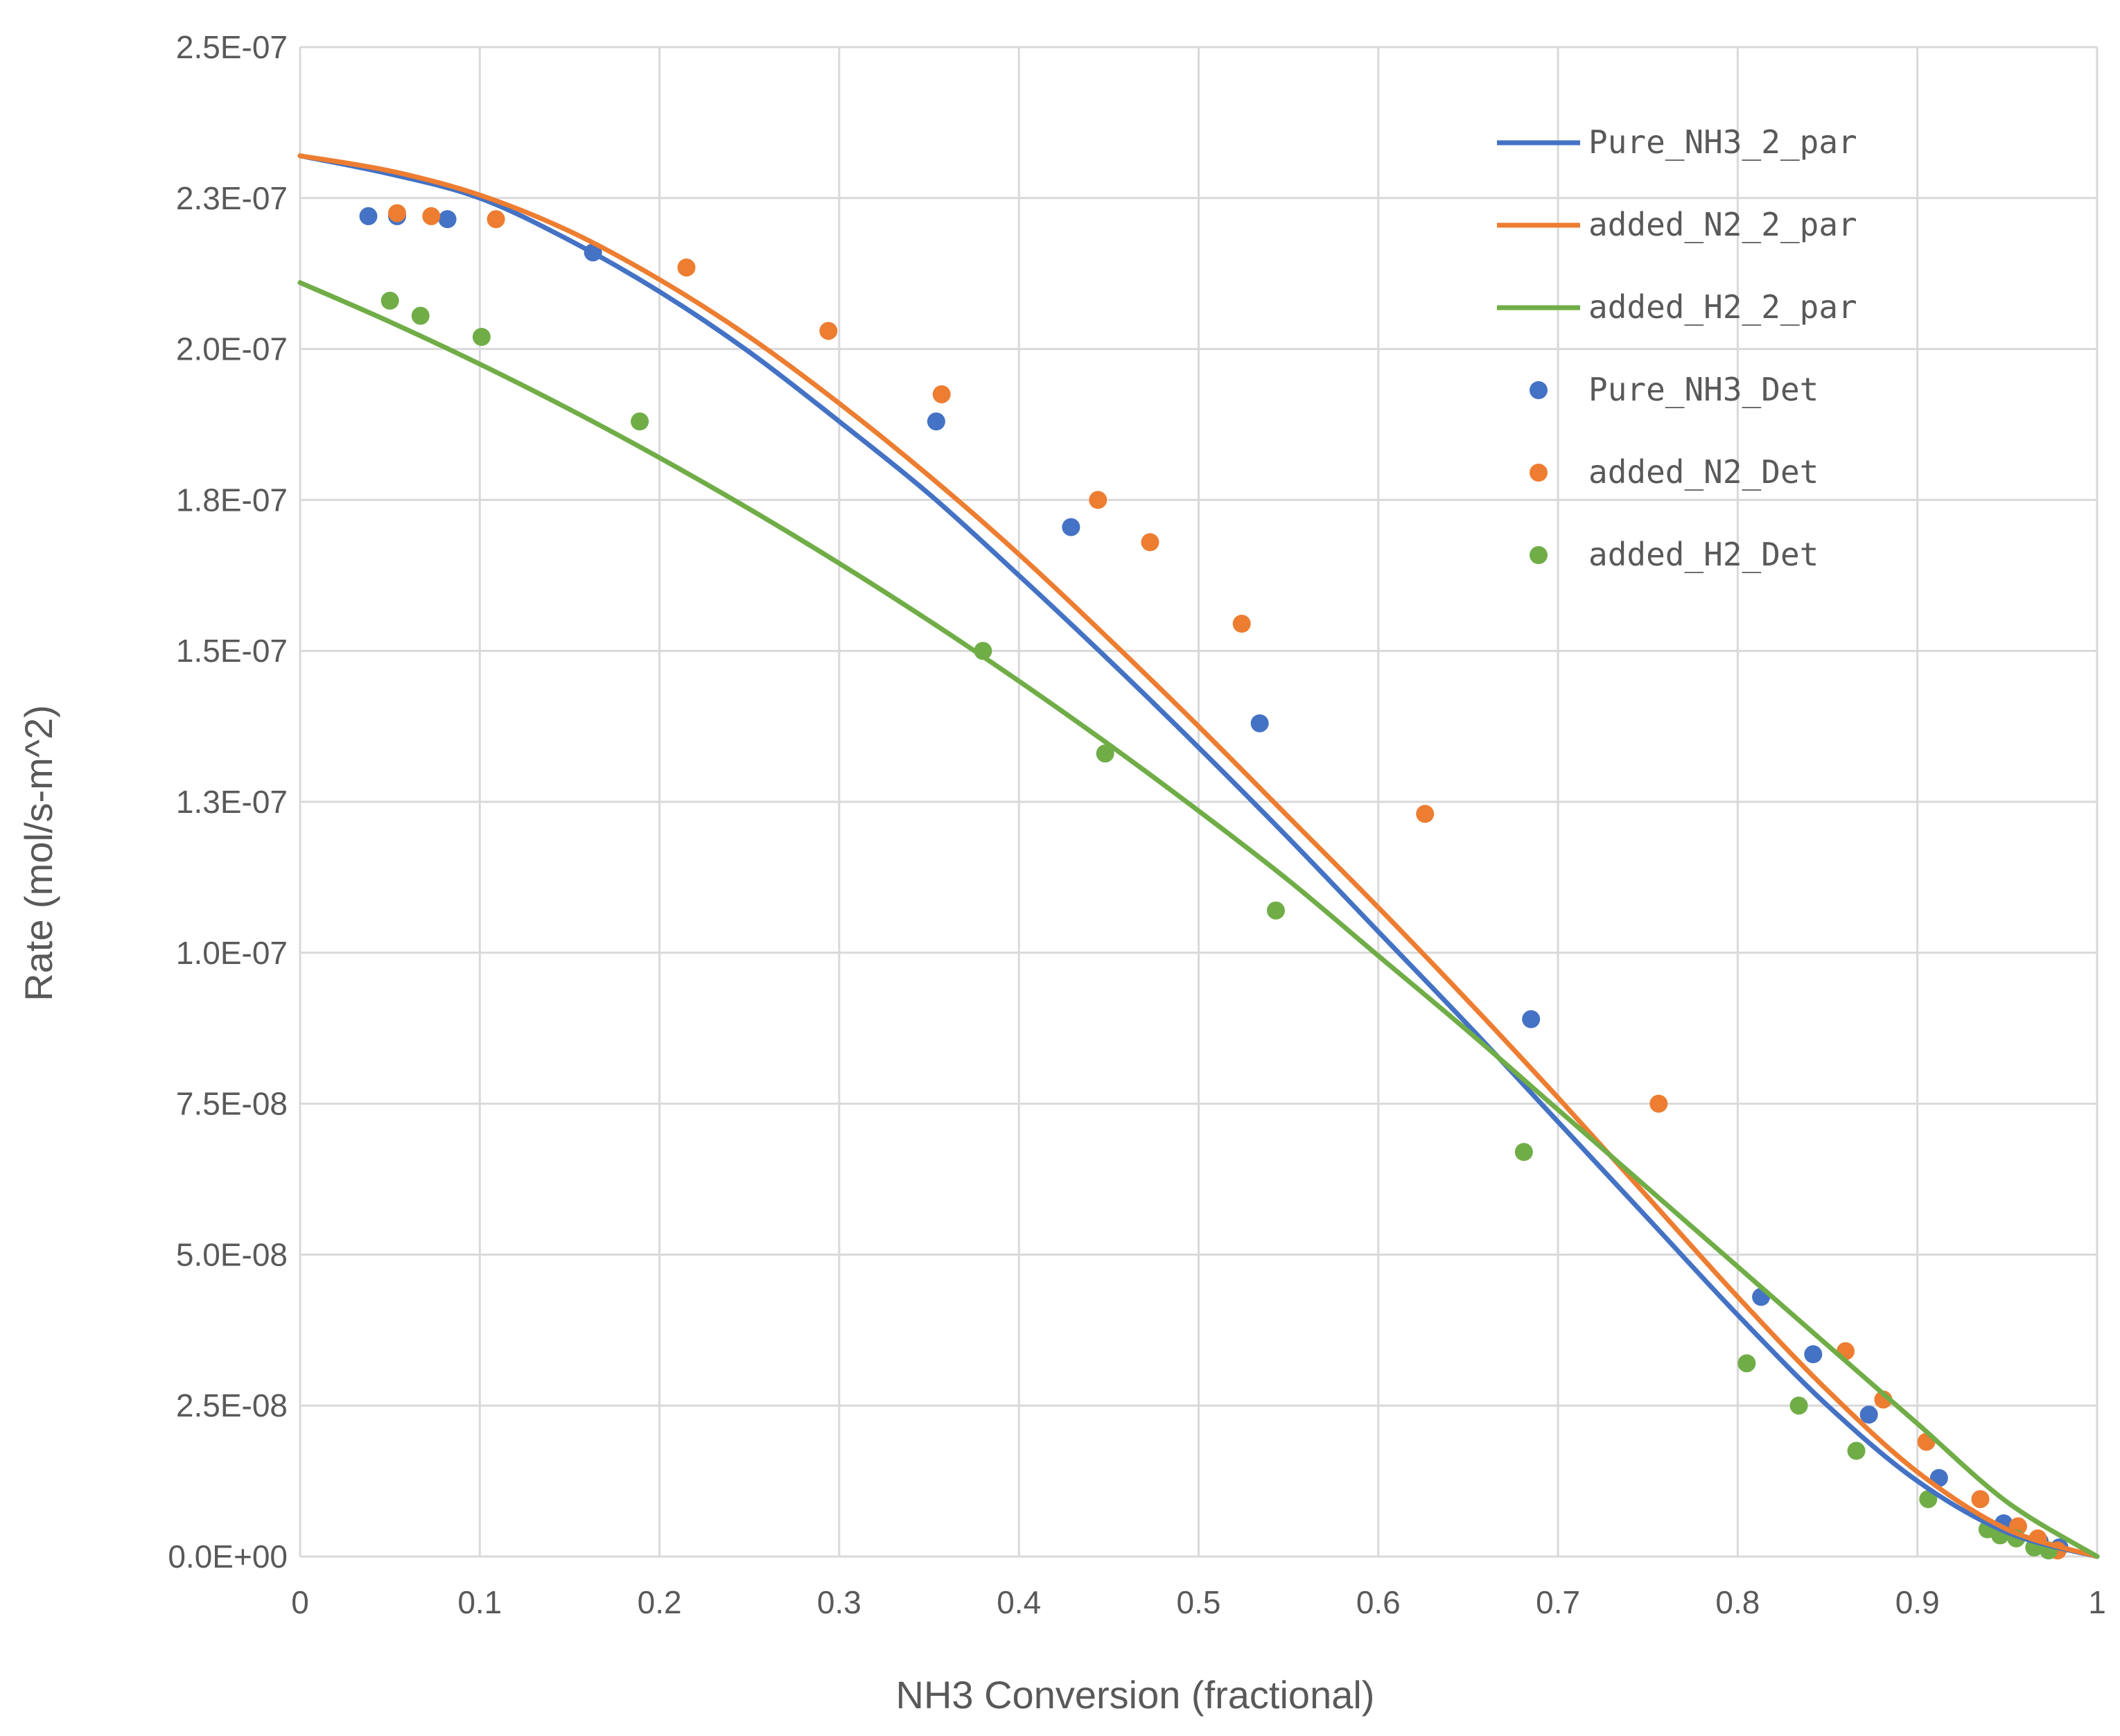 This screenshot has height=1736, width=2120. Describe the element at coordinates (1703, 389) in the screenshot. I see `legend-label: Pure_NH3_Det` at that location.